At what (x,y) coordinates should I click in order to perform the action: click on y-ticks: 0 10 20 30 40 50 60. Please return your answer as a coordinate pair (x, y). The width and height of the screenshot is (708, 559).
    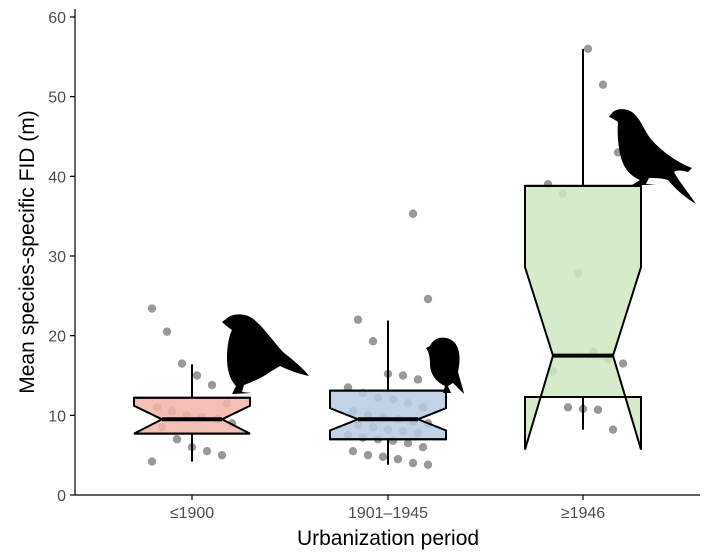
    Looking at the image, I should click on (61, 257).